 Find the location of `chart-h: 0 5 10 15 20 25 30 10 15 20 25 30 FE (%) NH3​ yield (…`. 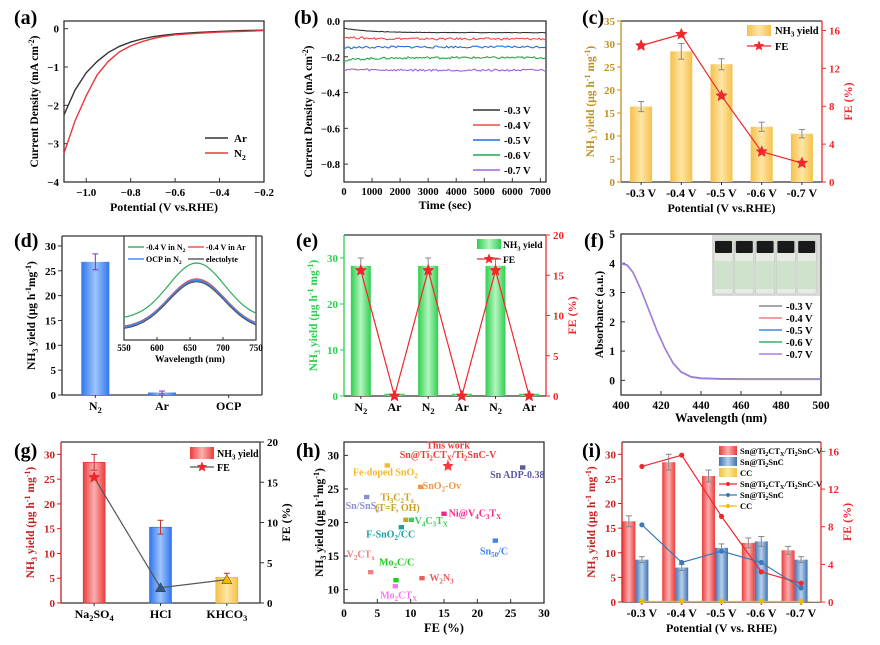

chart-h: 0 5 10 15 20 25 30 10 15 20 25 30 FE (%) NH3​ yield (… is located at coordinates (431, 538).